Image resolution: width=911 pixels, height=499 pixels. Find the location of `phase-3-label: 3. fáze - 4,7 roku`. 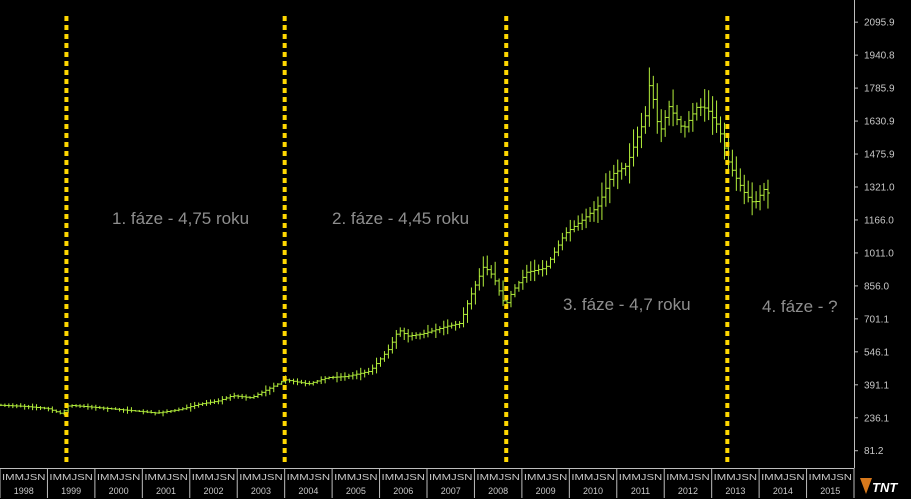

phase-3-label: 3. fáze - 4,7 roku is located at coordinates (627, 304).